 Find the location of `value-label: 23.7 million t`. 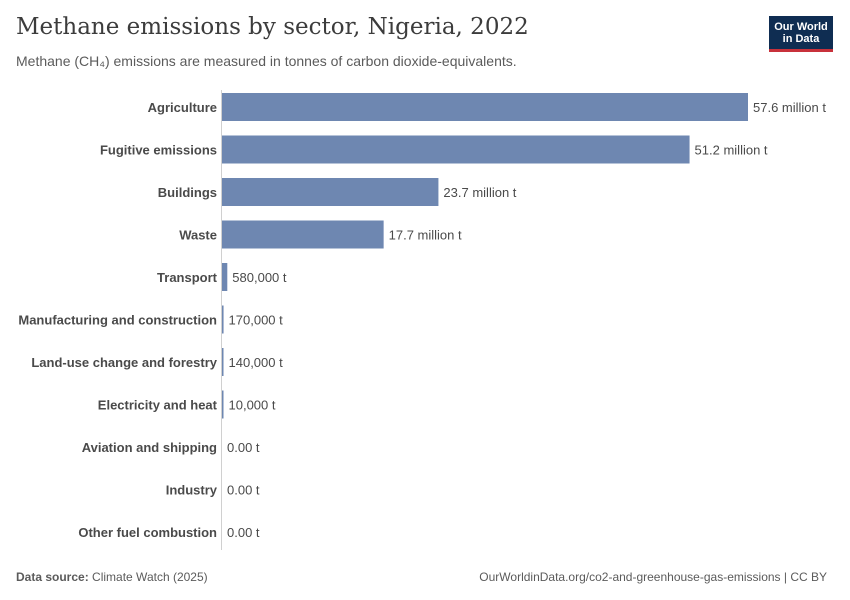

value-label: 23.7 million t is located at coordinates (479, 192).